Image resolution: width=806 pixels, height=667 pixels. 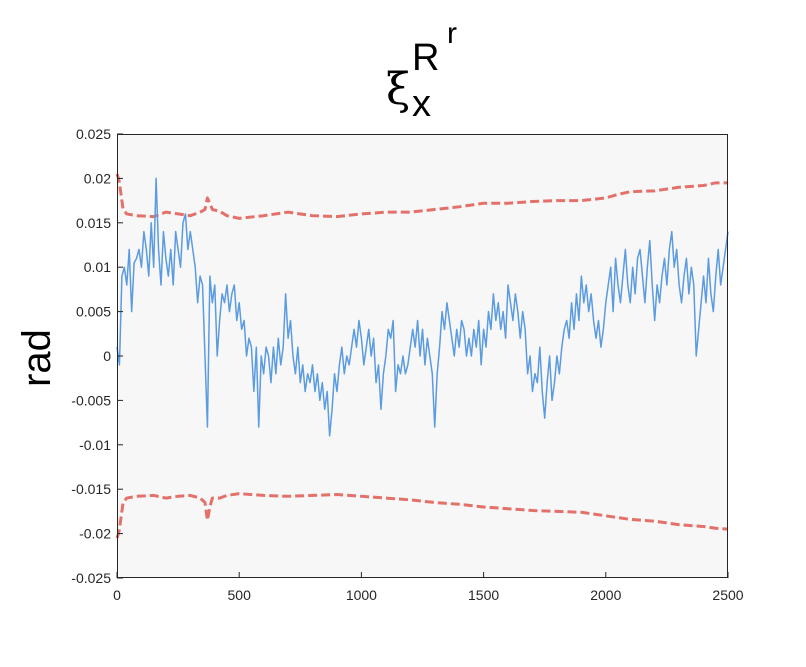 What do you see at coordinates (93, 223) in the screenshot?
I see `y-tick-label: 0.015` at bounding box center [93, 223].